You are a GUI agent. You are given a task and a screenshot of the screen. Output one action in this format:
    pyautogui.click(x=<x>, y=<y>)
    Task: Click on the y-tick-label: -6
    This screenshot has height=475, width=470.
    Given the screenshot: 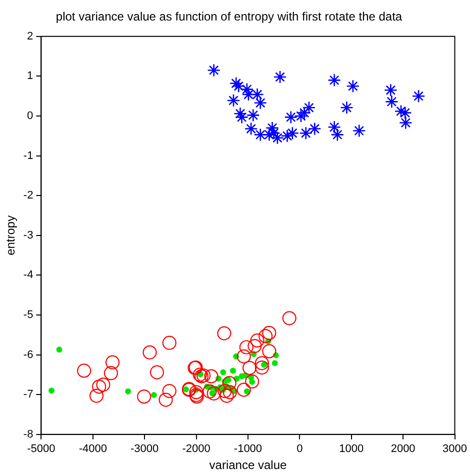 What is the action you would take?
    pyautogui.click(x=28, y=354)
    